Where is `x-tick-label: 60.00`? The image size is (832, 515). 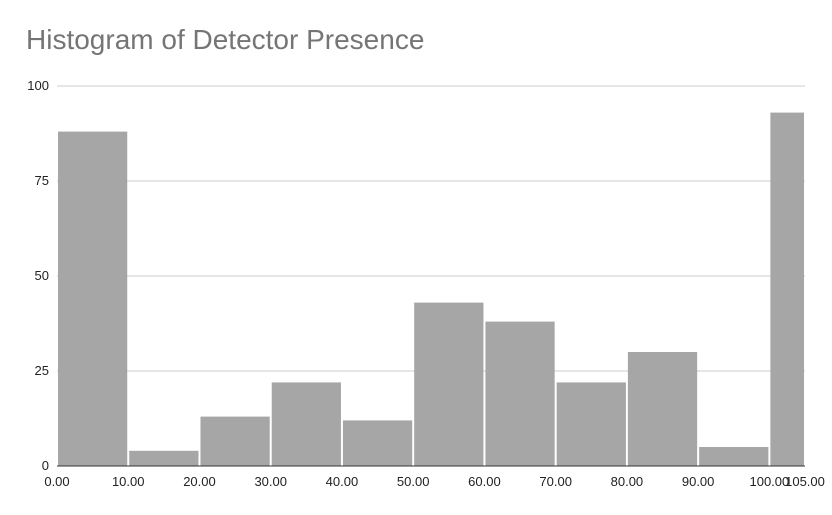 x-tick-label: 60.00 is located at coordinates (484, 481).